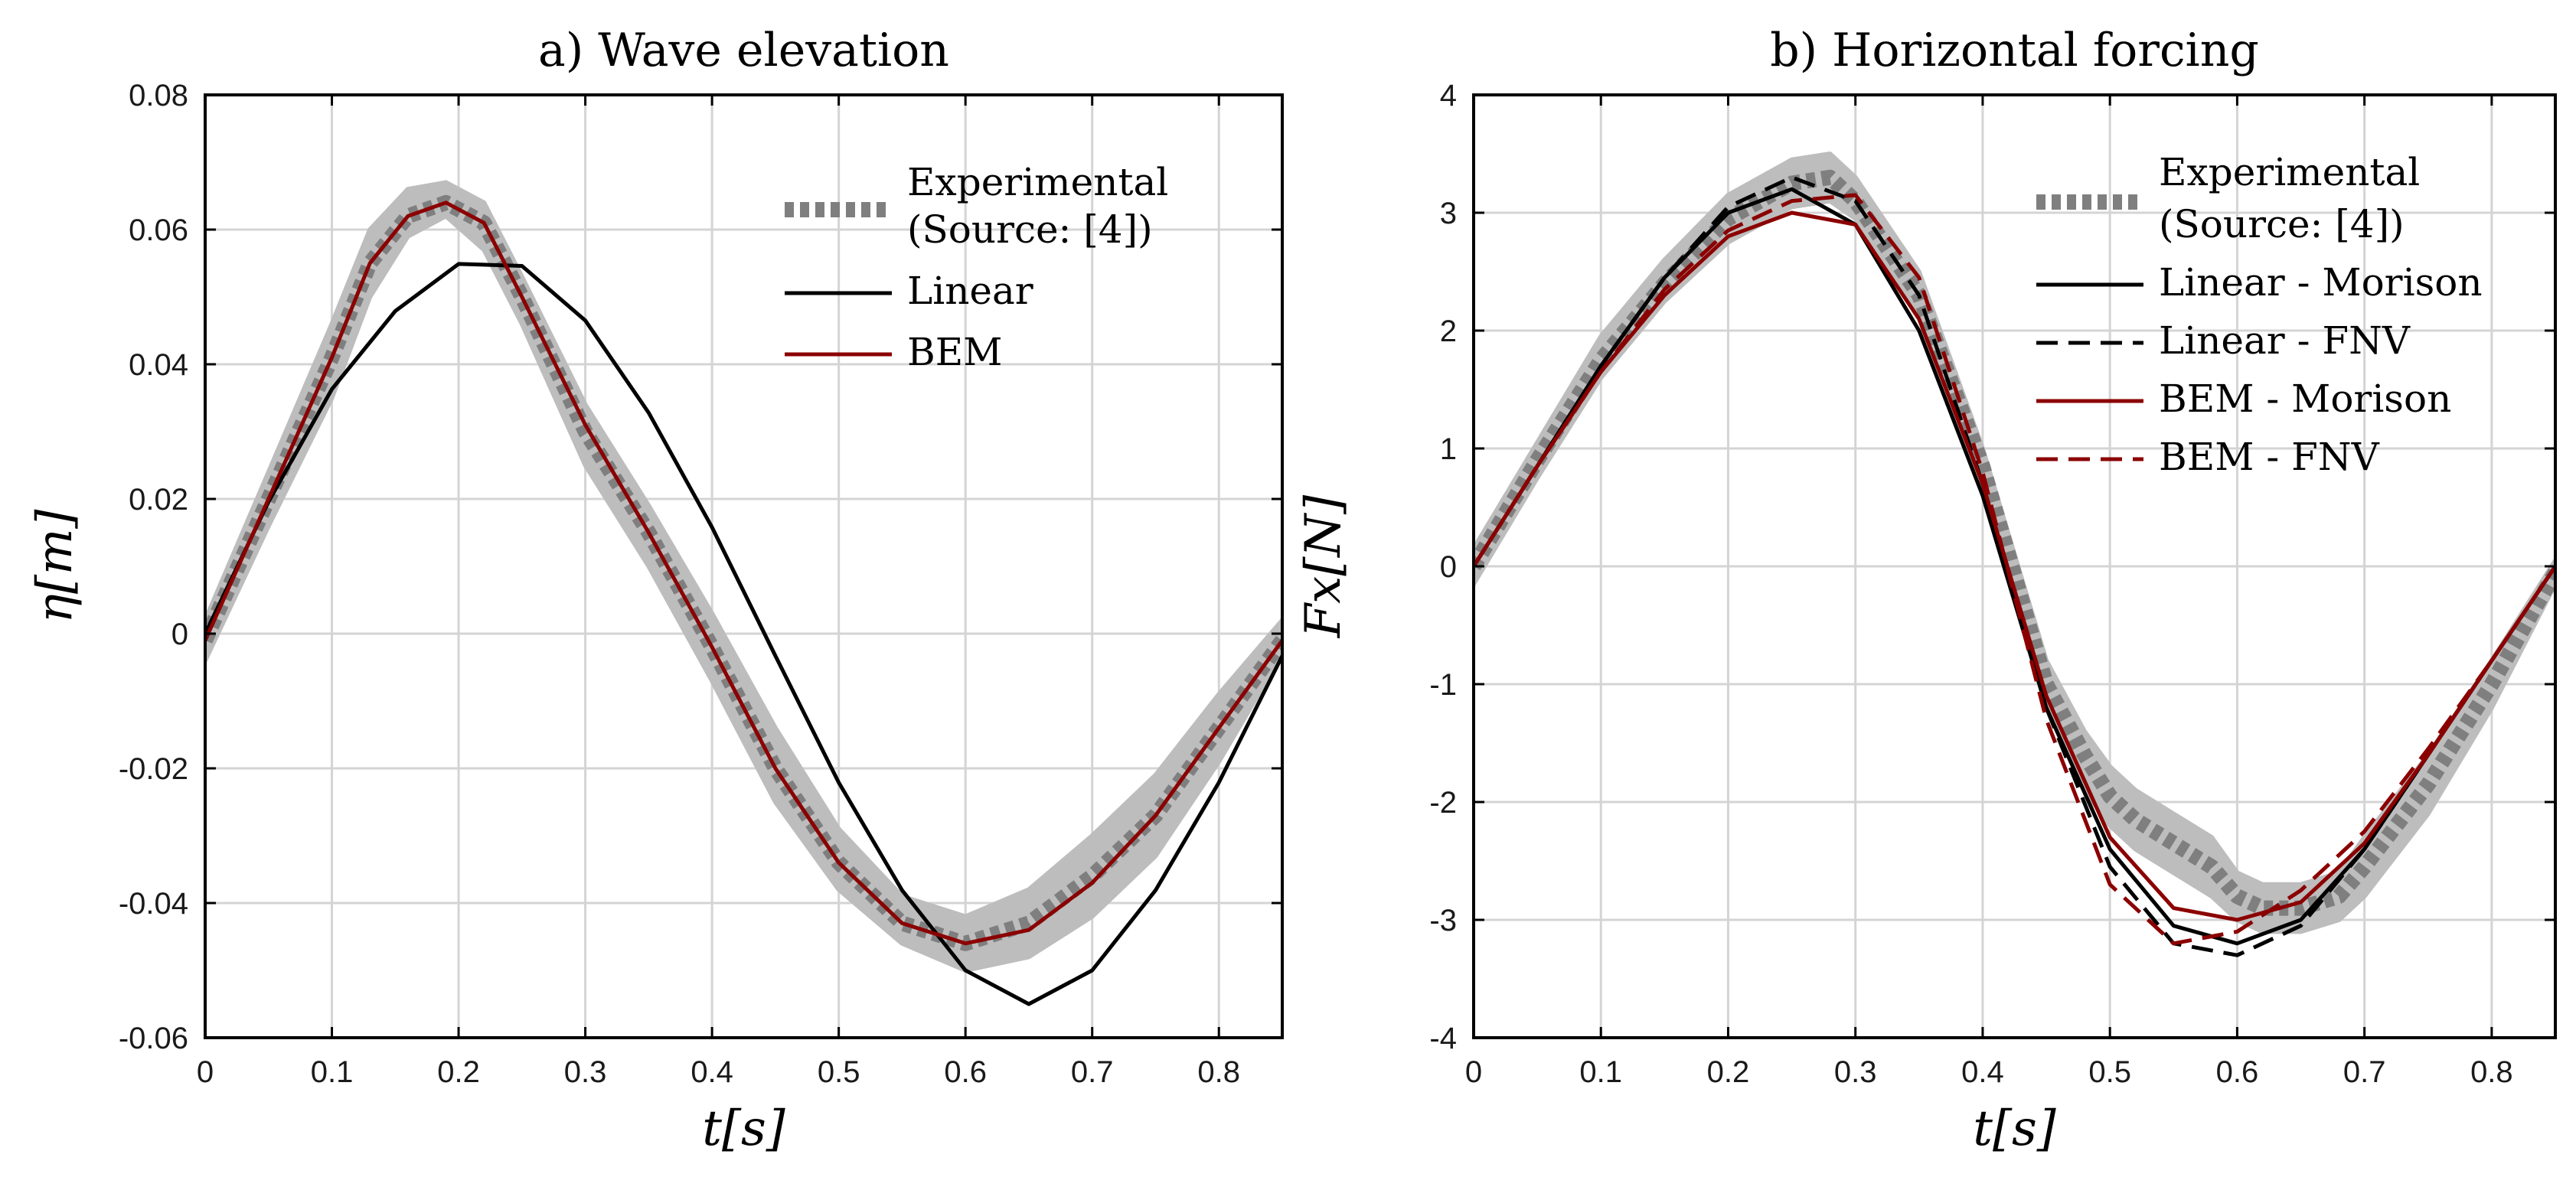  I want to click on chart-title: b) Horizontal forcing, so click(2014, 51).